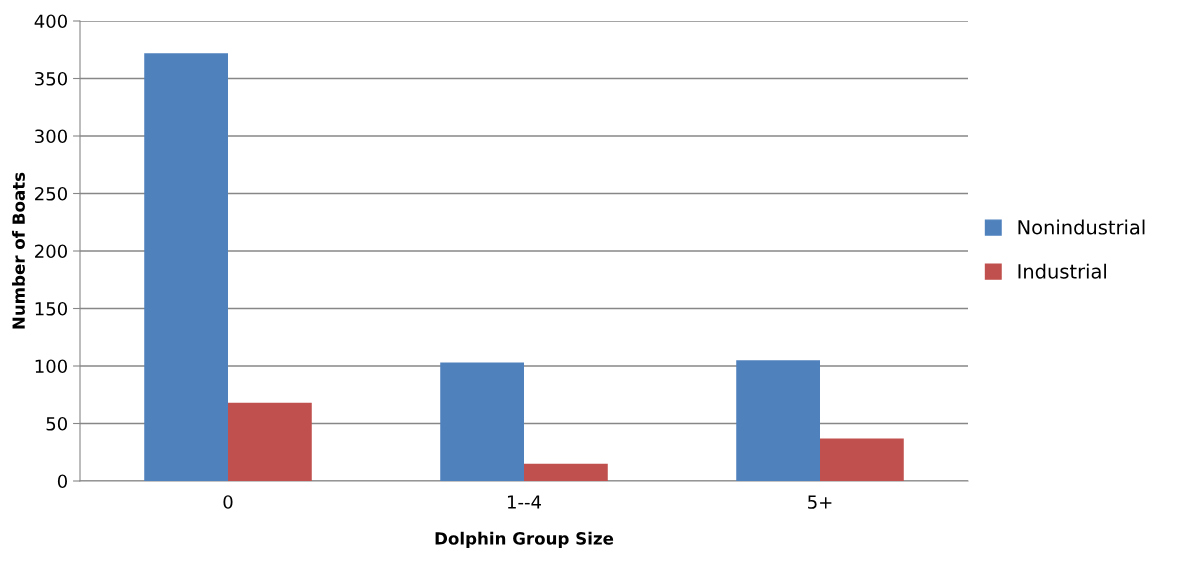 The height and width of the screenshot is (570, 1185). What do you see at coordinates (62, 481) in the screenshot?
I see `y-tick-label: 0` at bounding box center [62, 481].